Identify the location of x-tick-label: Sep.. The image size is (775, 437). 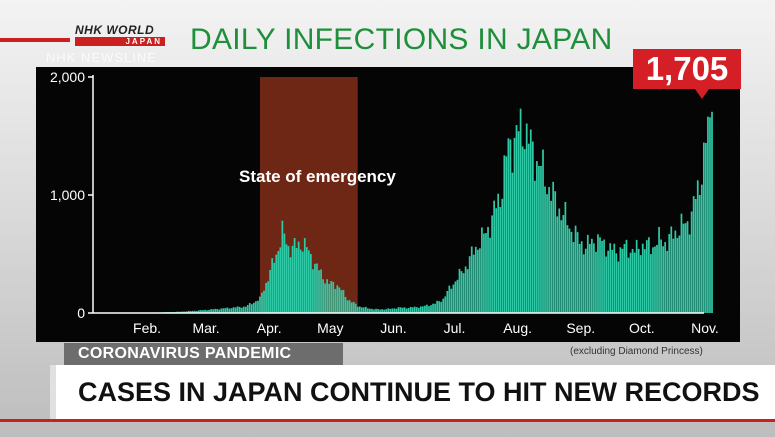
(580, 328).